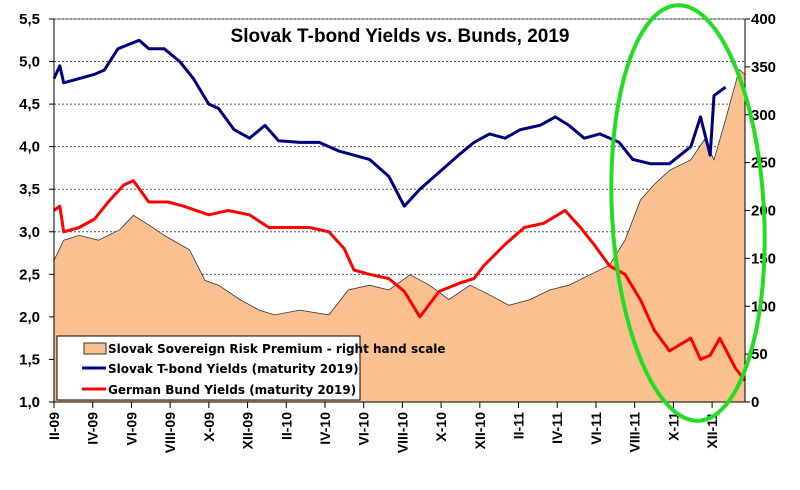 The width and height of the screenshot is (800, 490). I want to click on x-tick-label: II-11, so click(519, 425).